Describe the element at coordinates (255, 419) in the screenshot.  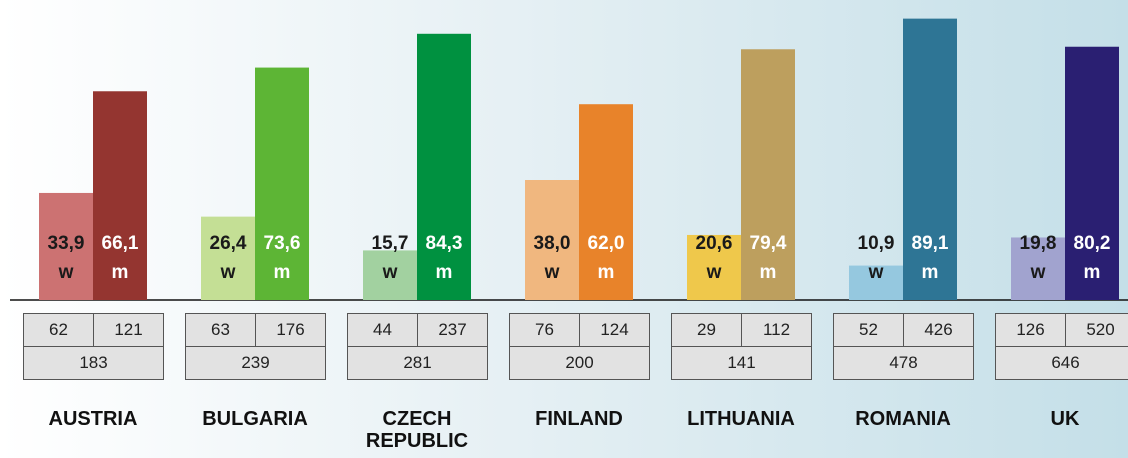
I see `category-label: BULGARIA` at that location.